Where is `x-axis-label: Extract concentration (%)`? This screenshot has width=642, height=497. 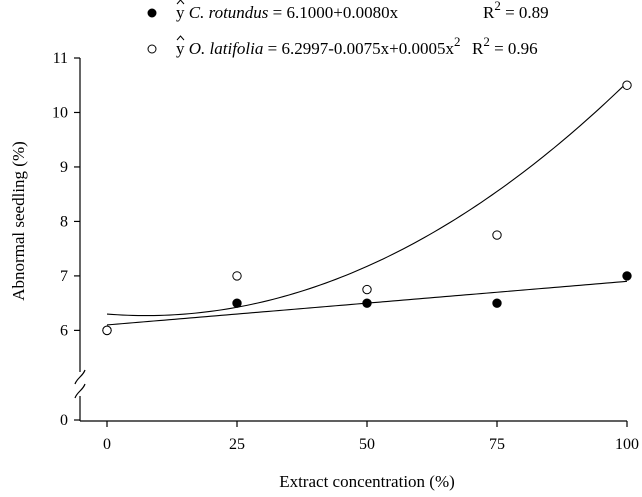 x-axis-label: Extract concentration (%) is located at coordinates (367, 481).